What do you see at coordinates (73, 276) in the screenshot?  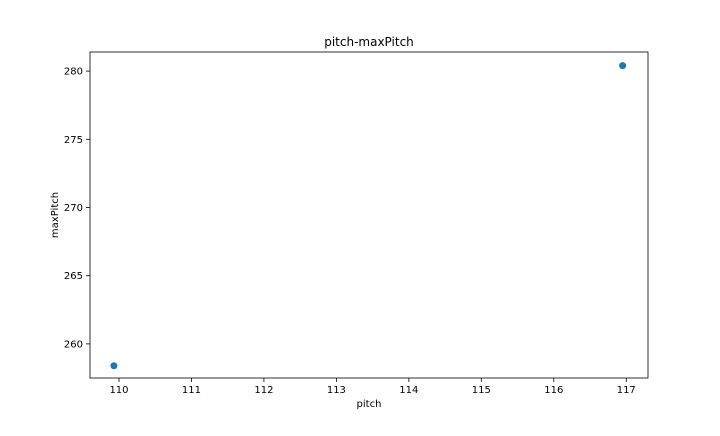 I see `y-tick-label: 265` at bounding box center [73, 276].